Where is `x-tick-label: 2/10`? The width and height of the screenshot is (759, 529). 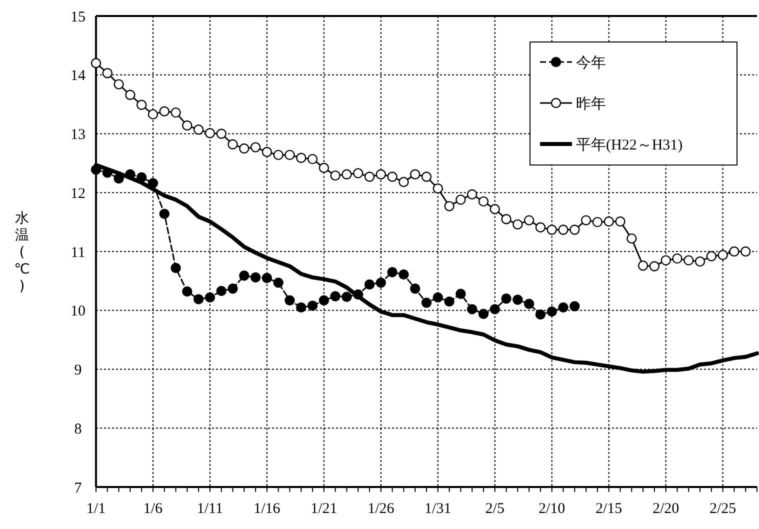 x-tick-label: 2/10 is located at coordinates (552, 509).